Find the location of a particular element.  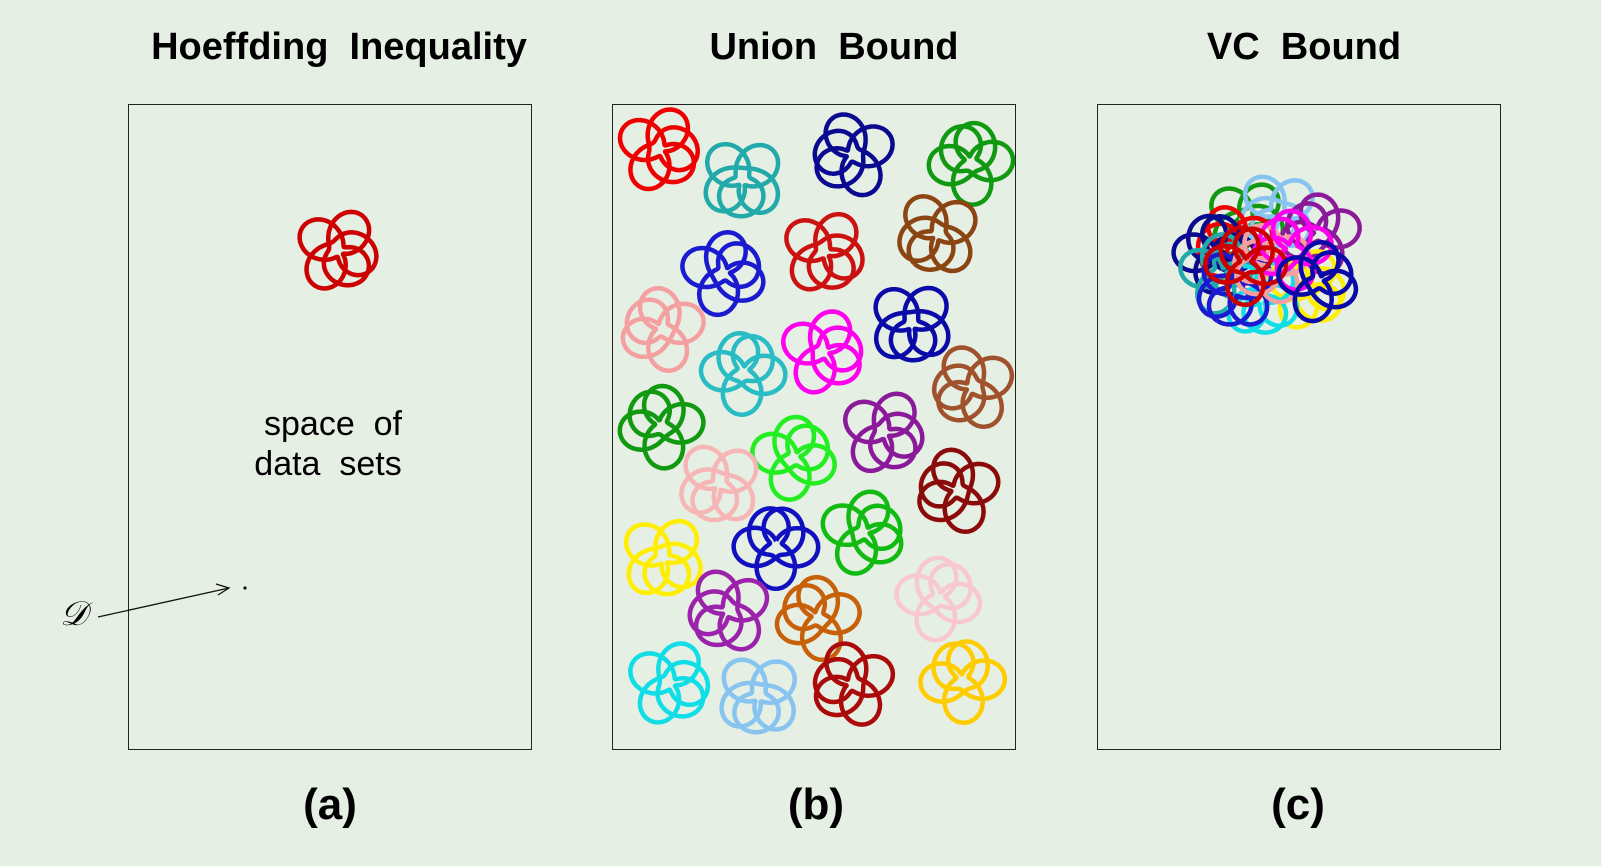

union-bound-title: Union Bound is located at coordinates (834, 47).